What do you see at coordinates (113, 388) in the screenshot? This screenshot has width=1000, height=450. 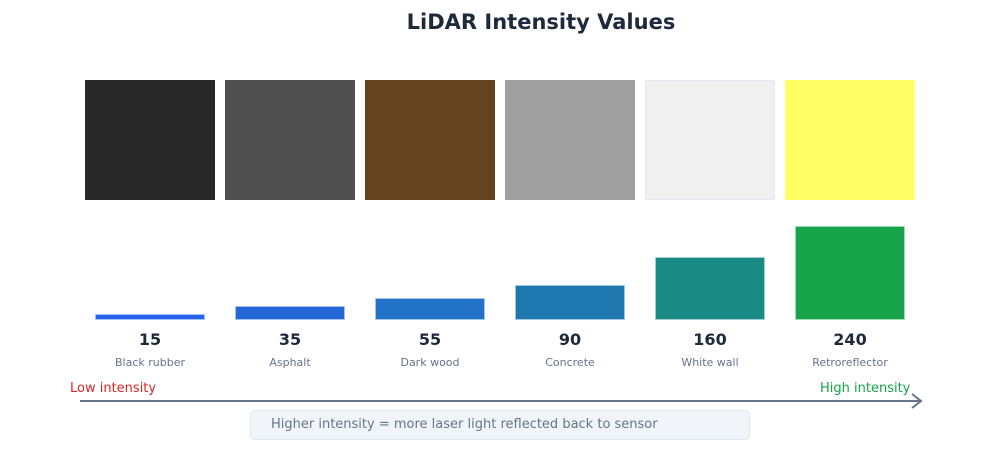 I see `low-intensity-label: Low intensity` at bounding box center [113, 388].